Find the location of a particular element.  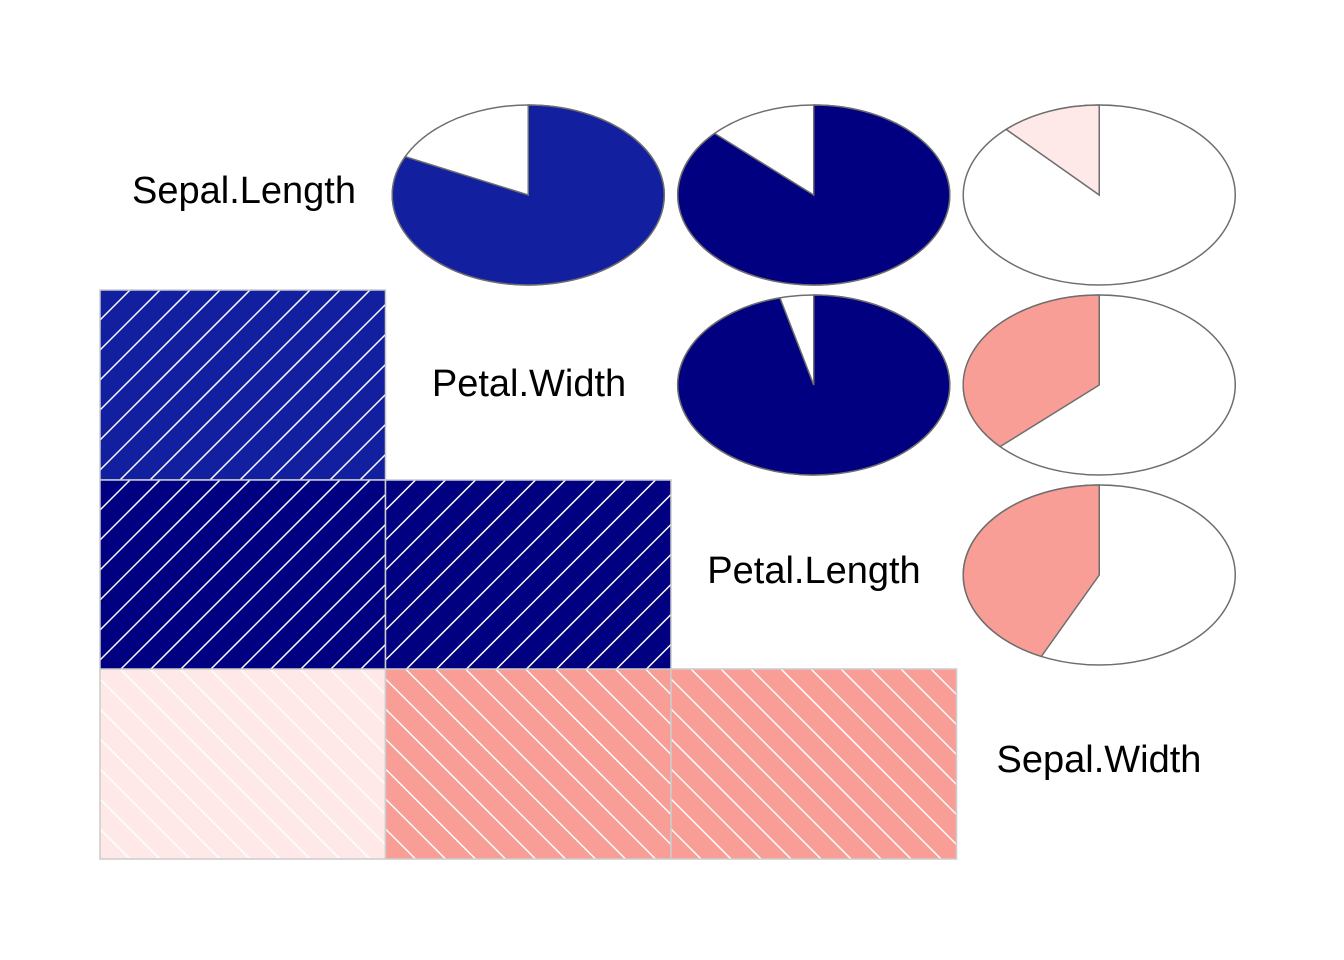

pie-sepal-length-sepal-width is located at coordinates (1099, 195).